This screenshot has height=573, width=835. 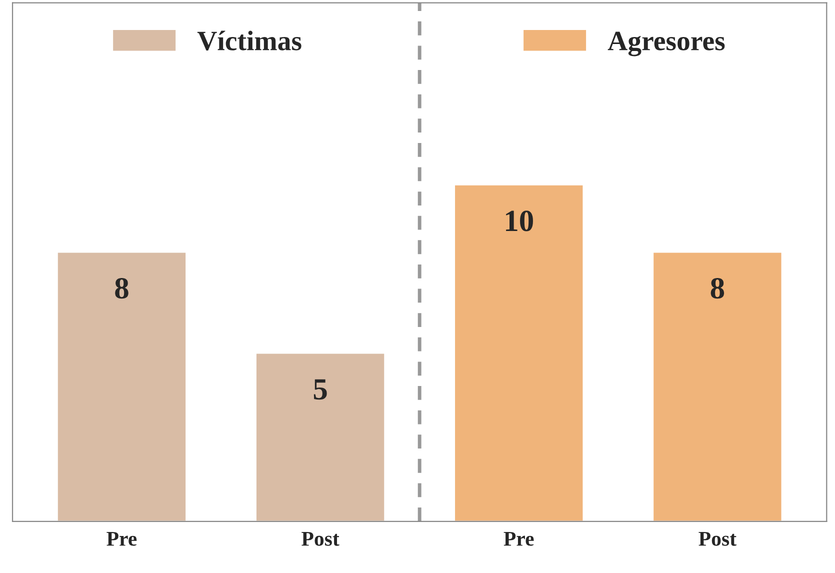 What do you see at coordinates (320, 389) in the screenshot?
I see `data-label: 5` at bounding box center [320, 389].